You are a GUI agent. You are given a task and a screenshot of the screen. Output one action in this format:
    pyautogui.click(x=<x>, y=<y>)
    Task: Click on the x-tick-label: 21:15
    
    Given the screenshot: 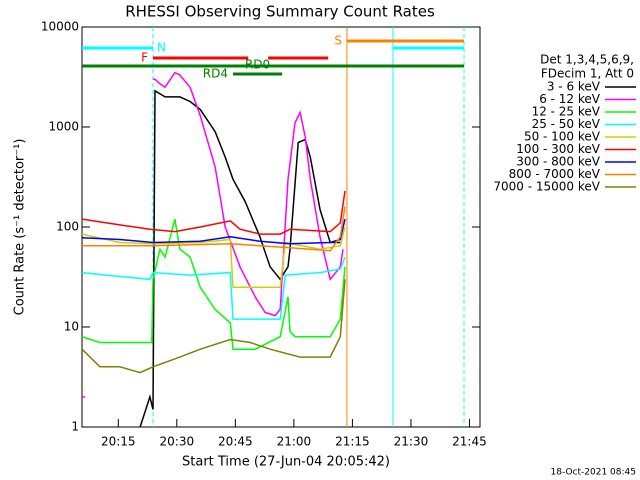 What is the action you would take?
    pyautogui.click(x=352, y=442)
    